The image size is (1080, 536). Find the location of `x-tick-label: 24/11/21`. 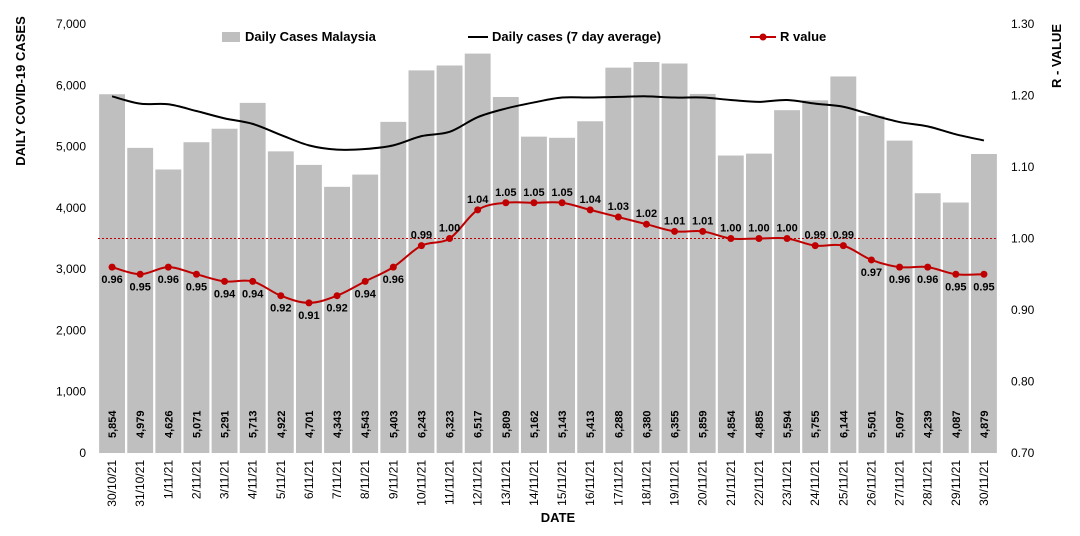

x-tick-label: 24/11/21 is located at coordinates (815, 483).